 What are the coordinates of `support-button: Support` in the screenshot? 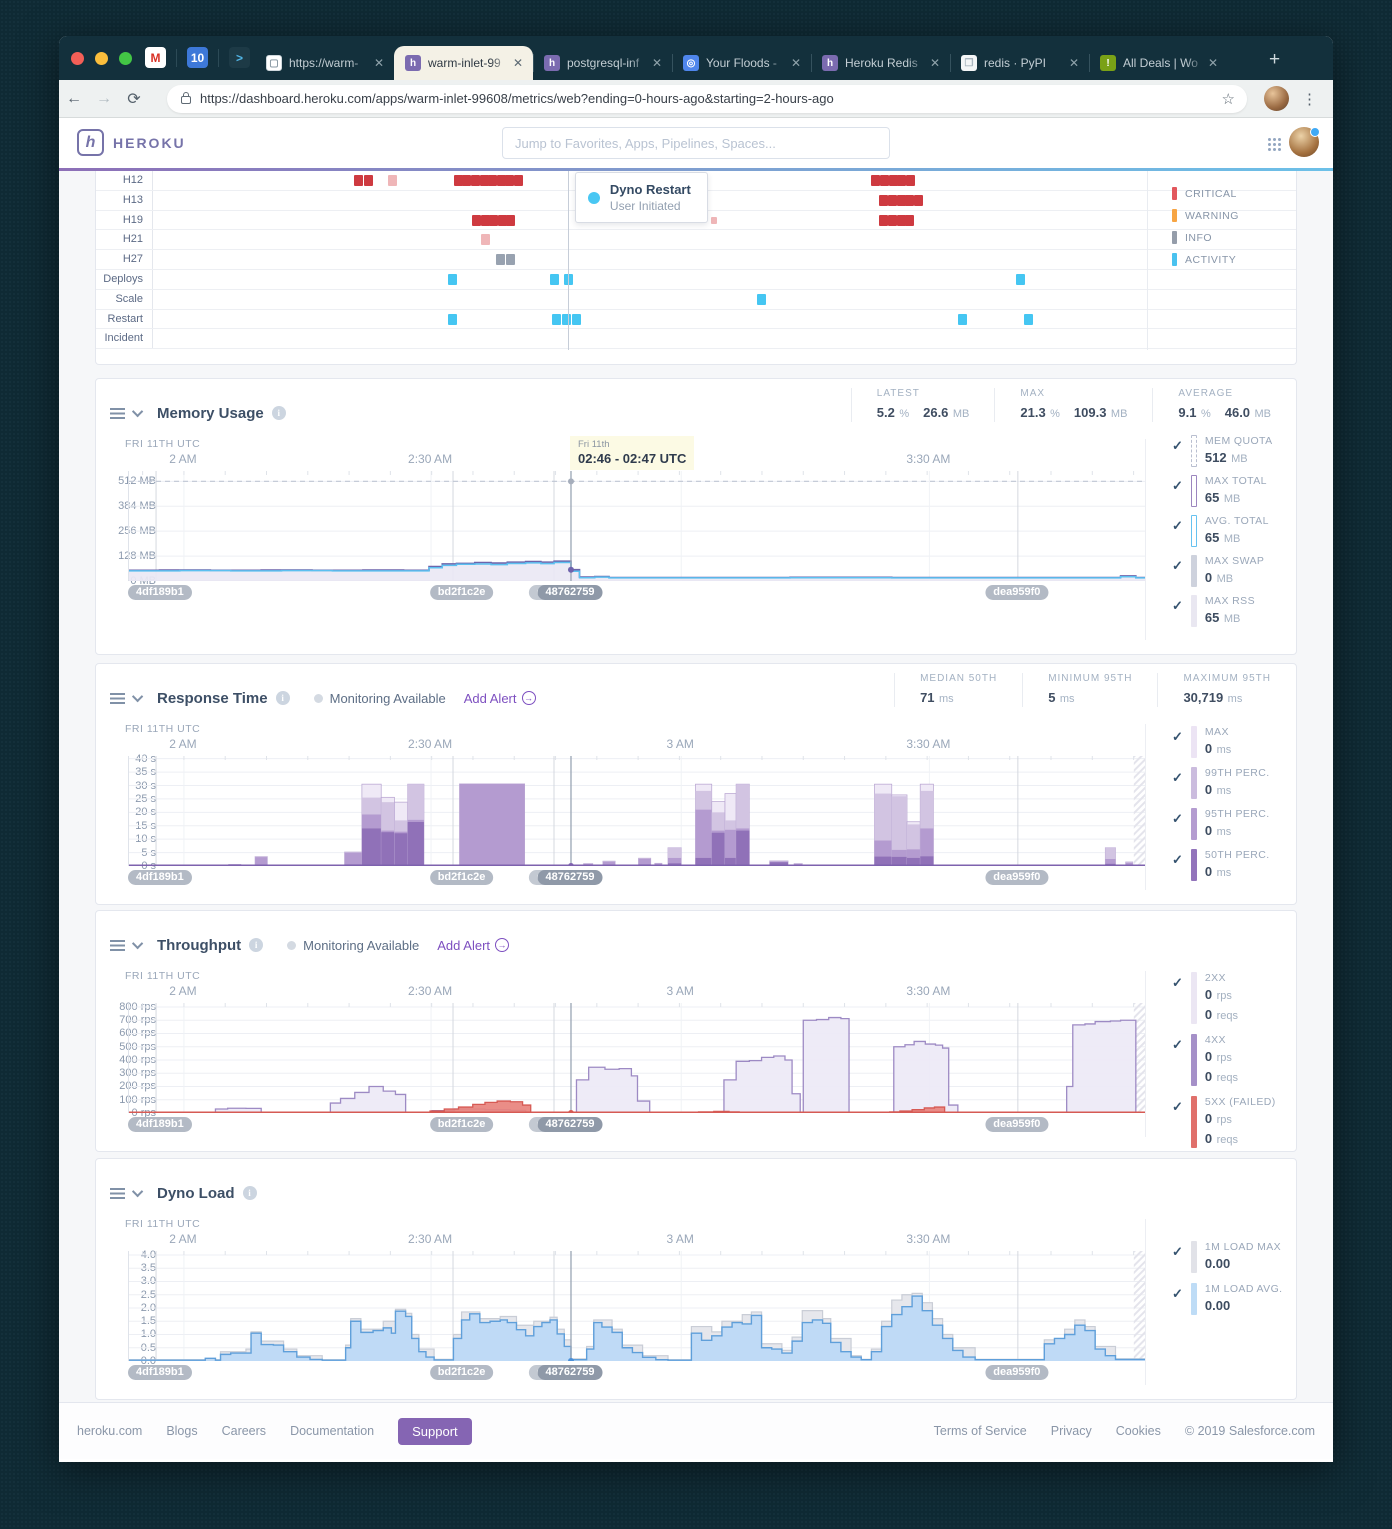 It's located at (435, 1431).